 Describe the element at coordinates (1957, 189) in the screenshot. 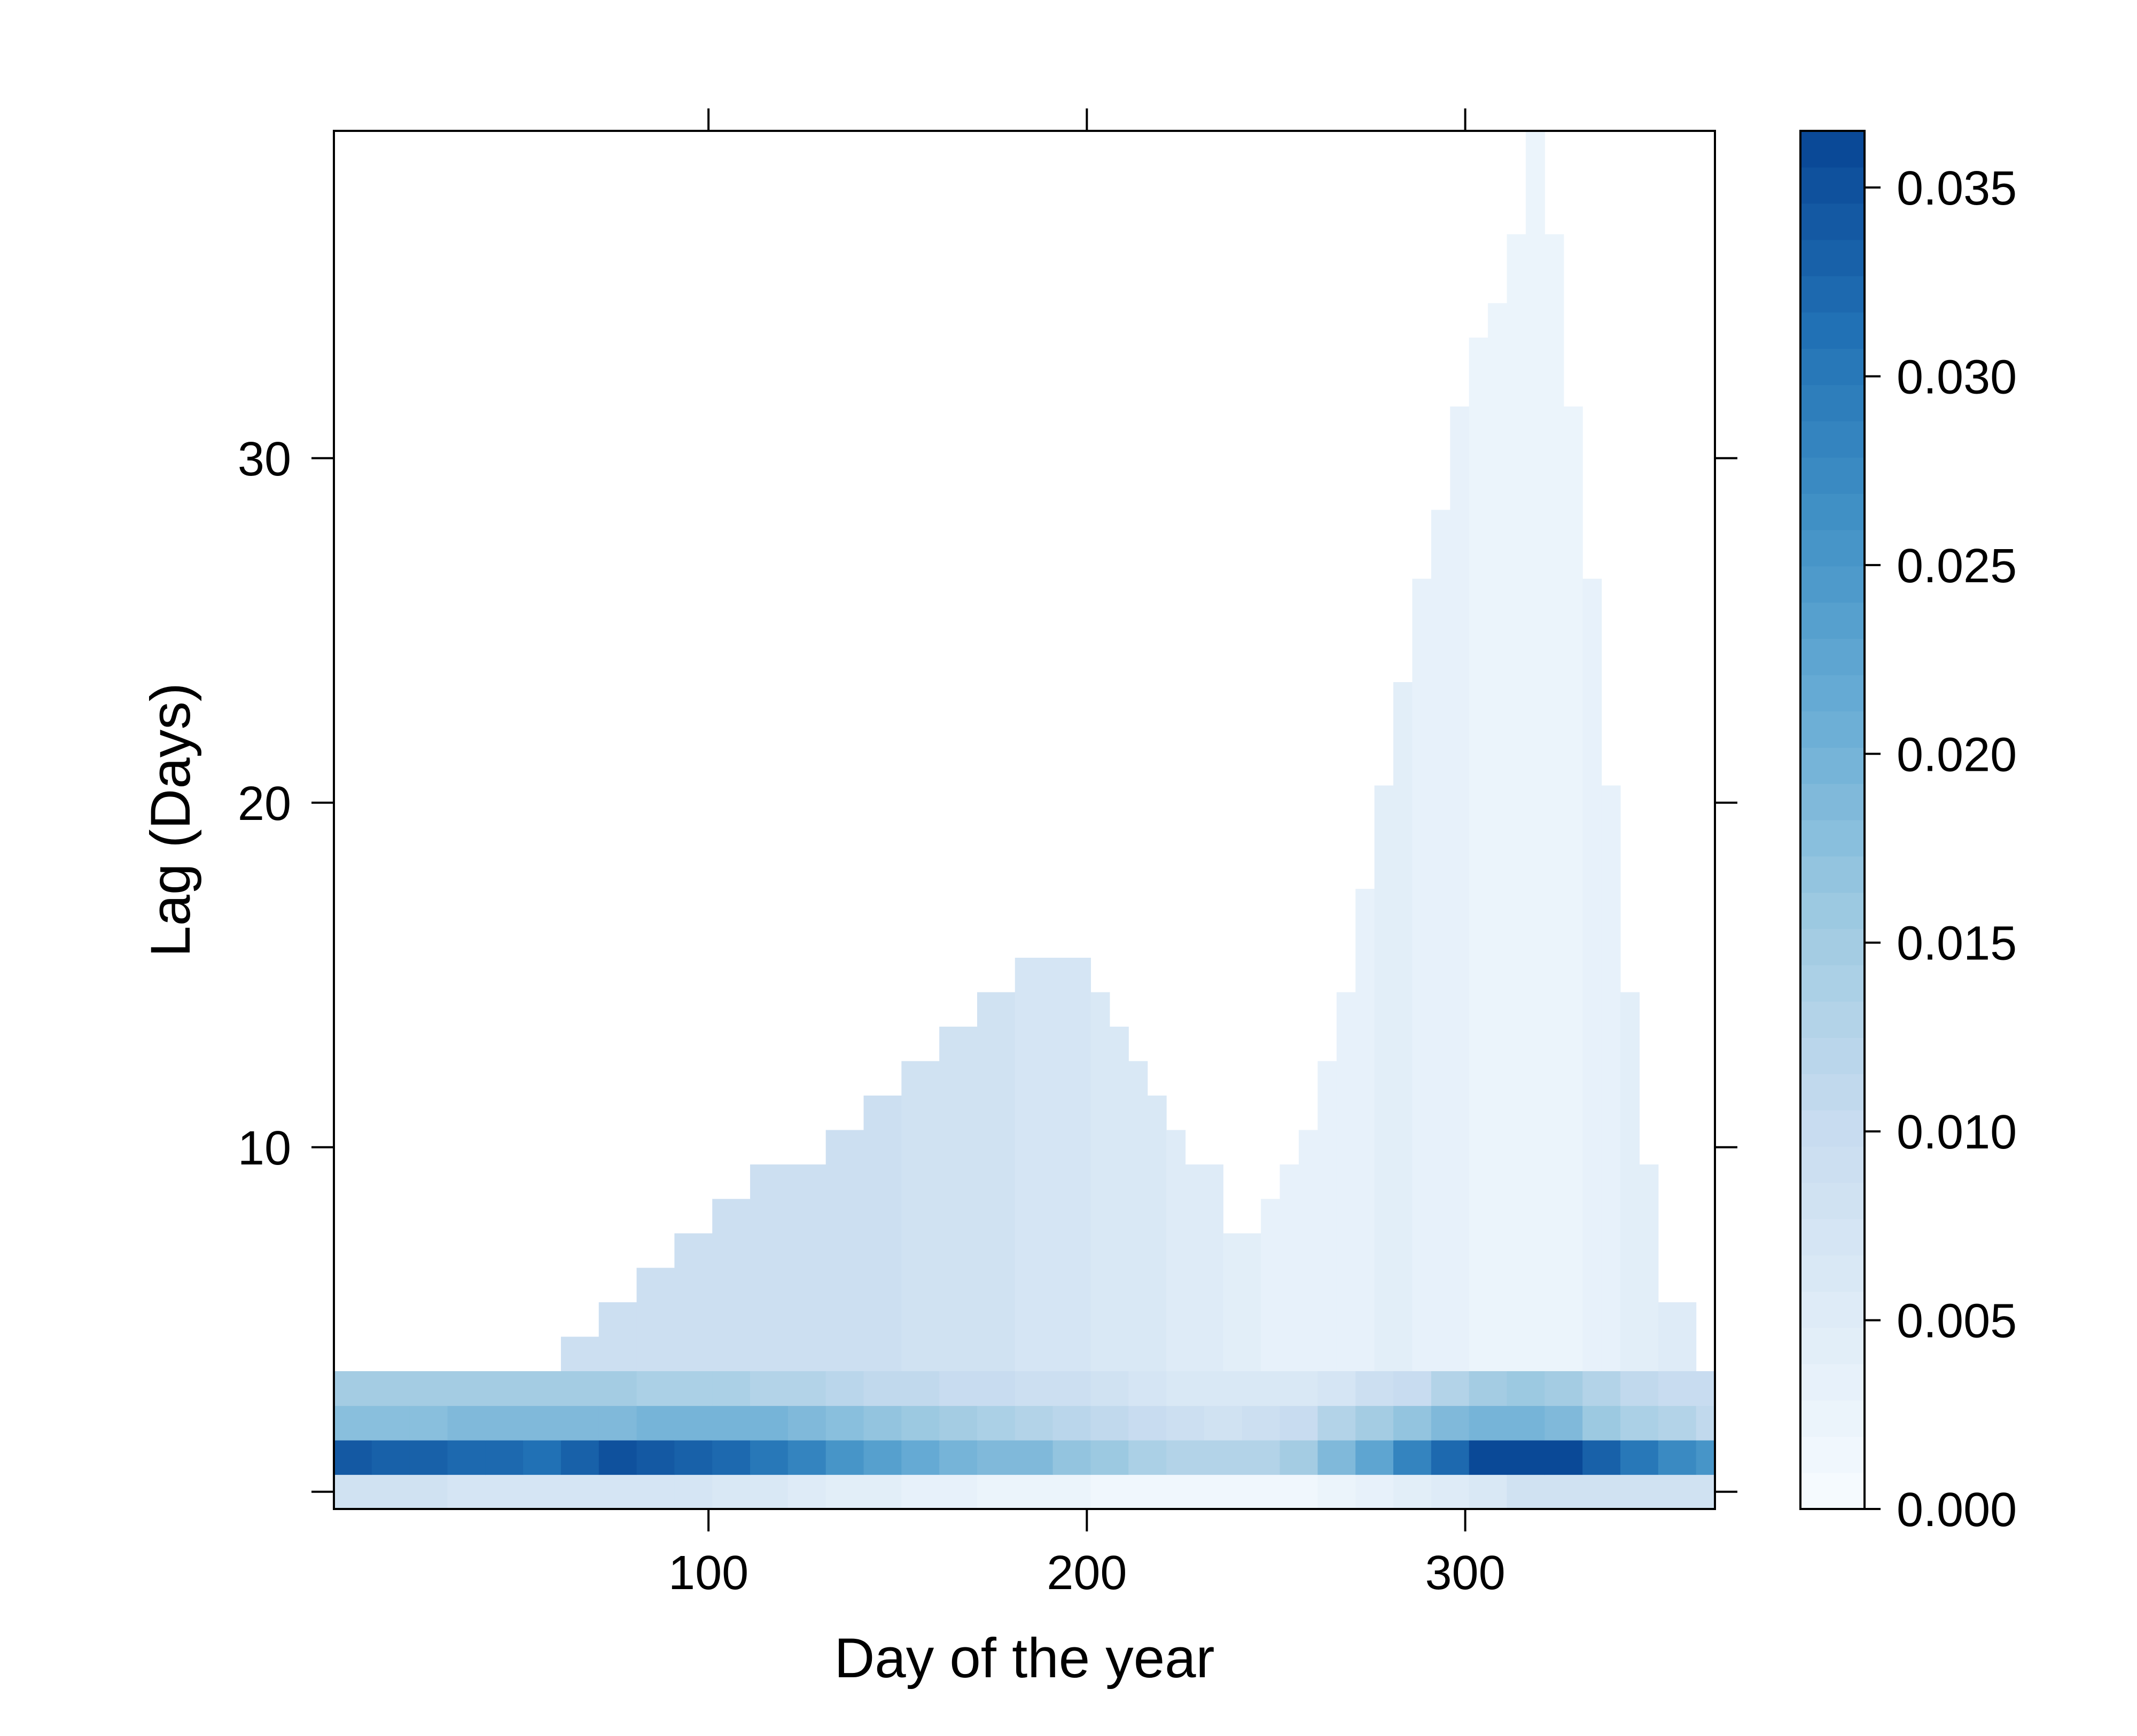

I see `colorbar-tick-label: 0.035` at that location.